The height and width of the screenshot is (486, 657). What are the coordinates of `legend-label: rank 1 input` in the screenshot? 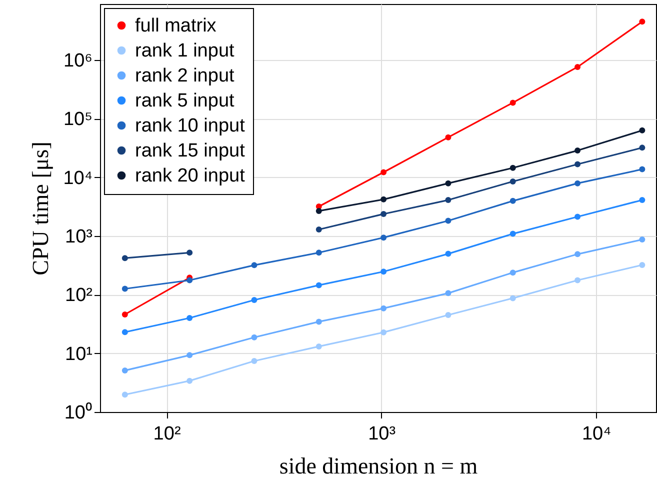 It's located at (185, 51).